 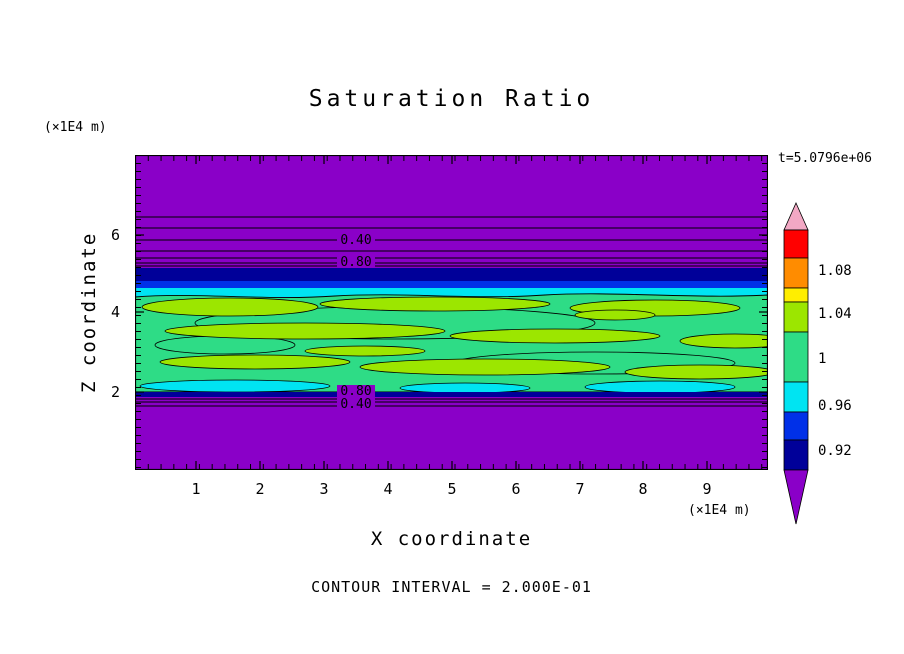 I want to click on supersaturated-lenses, so click(x=454, y=338).